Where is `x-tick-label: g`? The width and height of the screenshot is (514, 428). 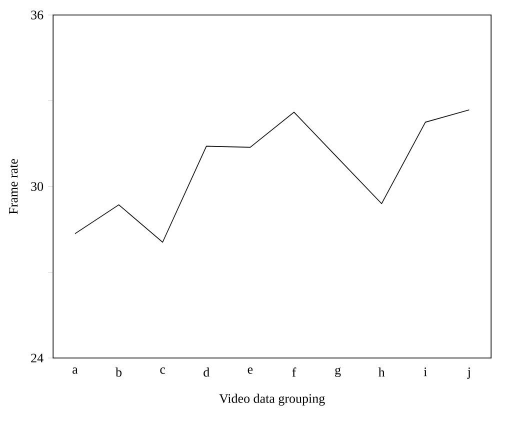 x-tick-label: g is located at coordinates (338, 373).